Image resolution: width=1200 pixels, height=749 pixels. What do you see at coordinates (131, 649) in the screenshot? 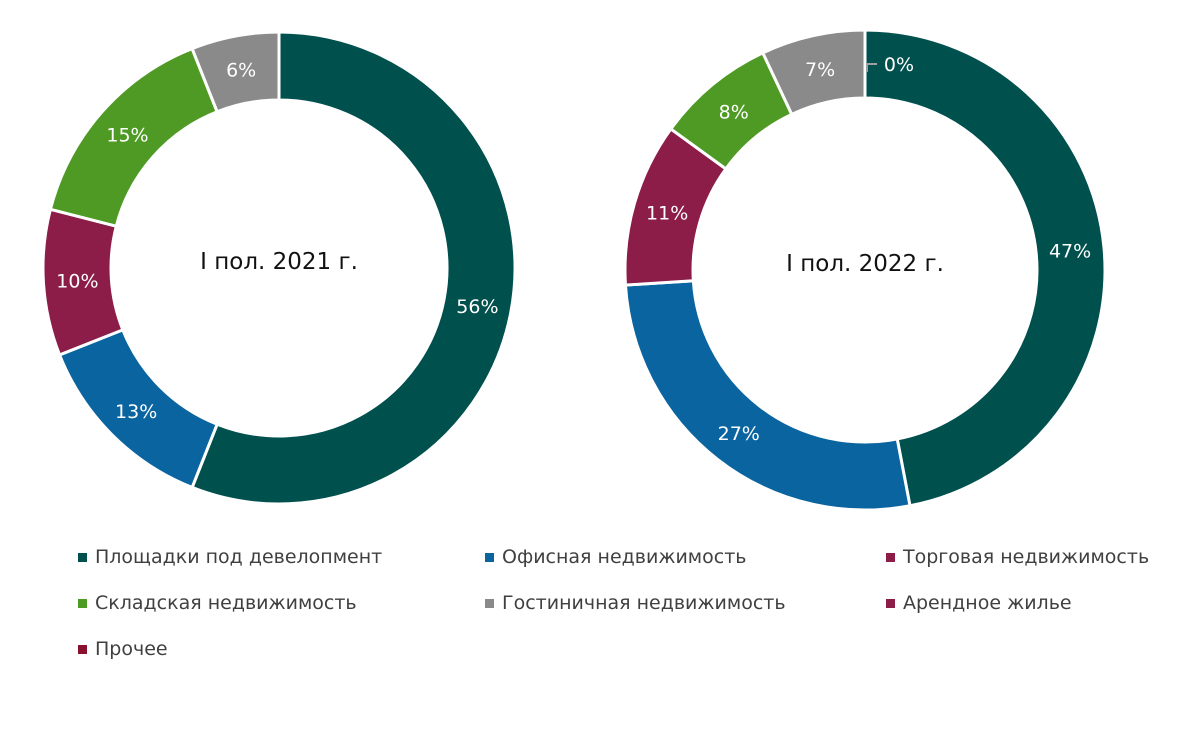
I see `legend-label: Прочее` at bounding box center [131, 649].